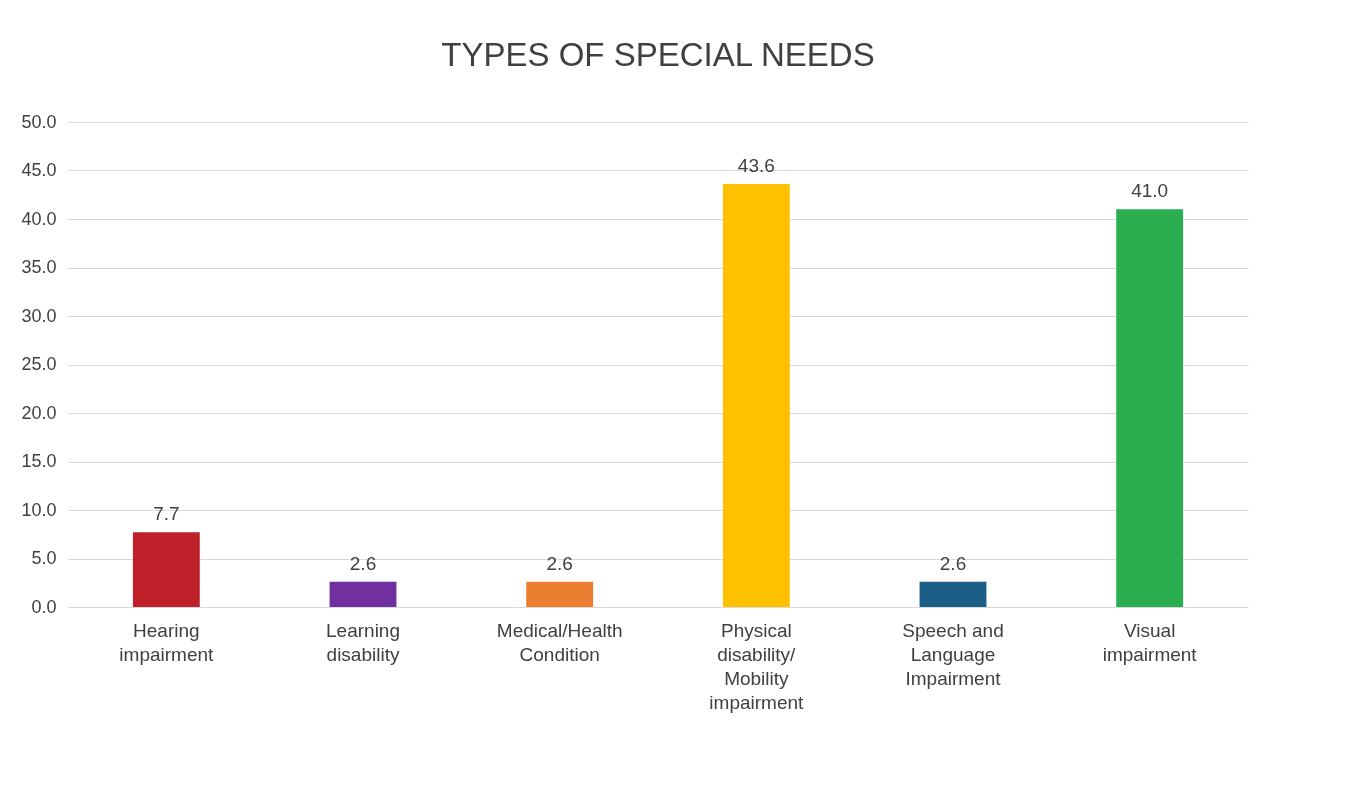 The image size is (1352, 791). Describe the element at coordinates (658, 54) in the screenshot. I see `chart-title: TYPES OF SPECIAL NEEDS` at that location.